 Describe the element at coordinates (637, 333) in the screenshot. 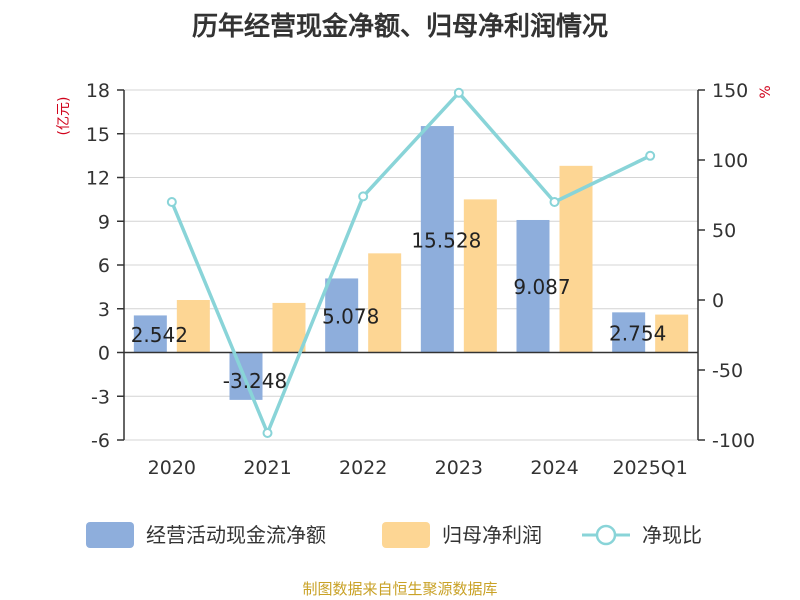

I see `cash-flow-data-label: 2.754` at that location.